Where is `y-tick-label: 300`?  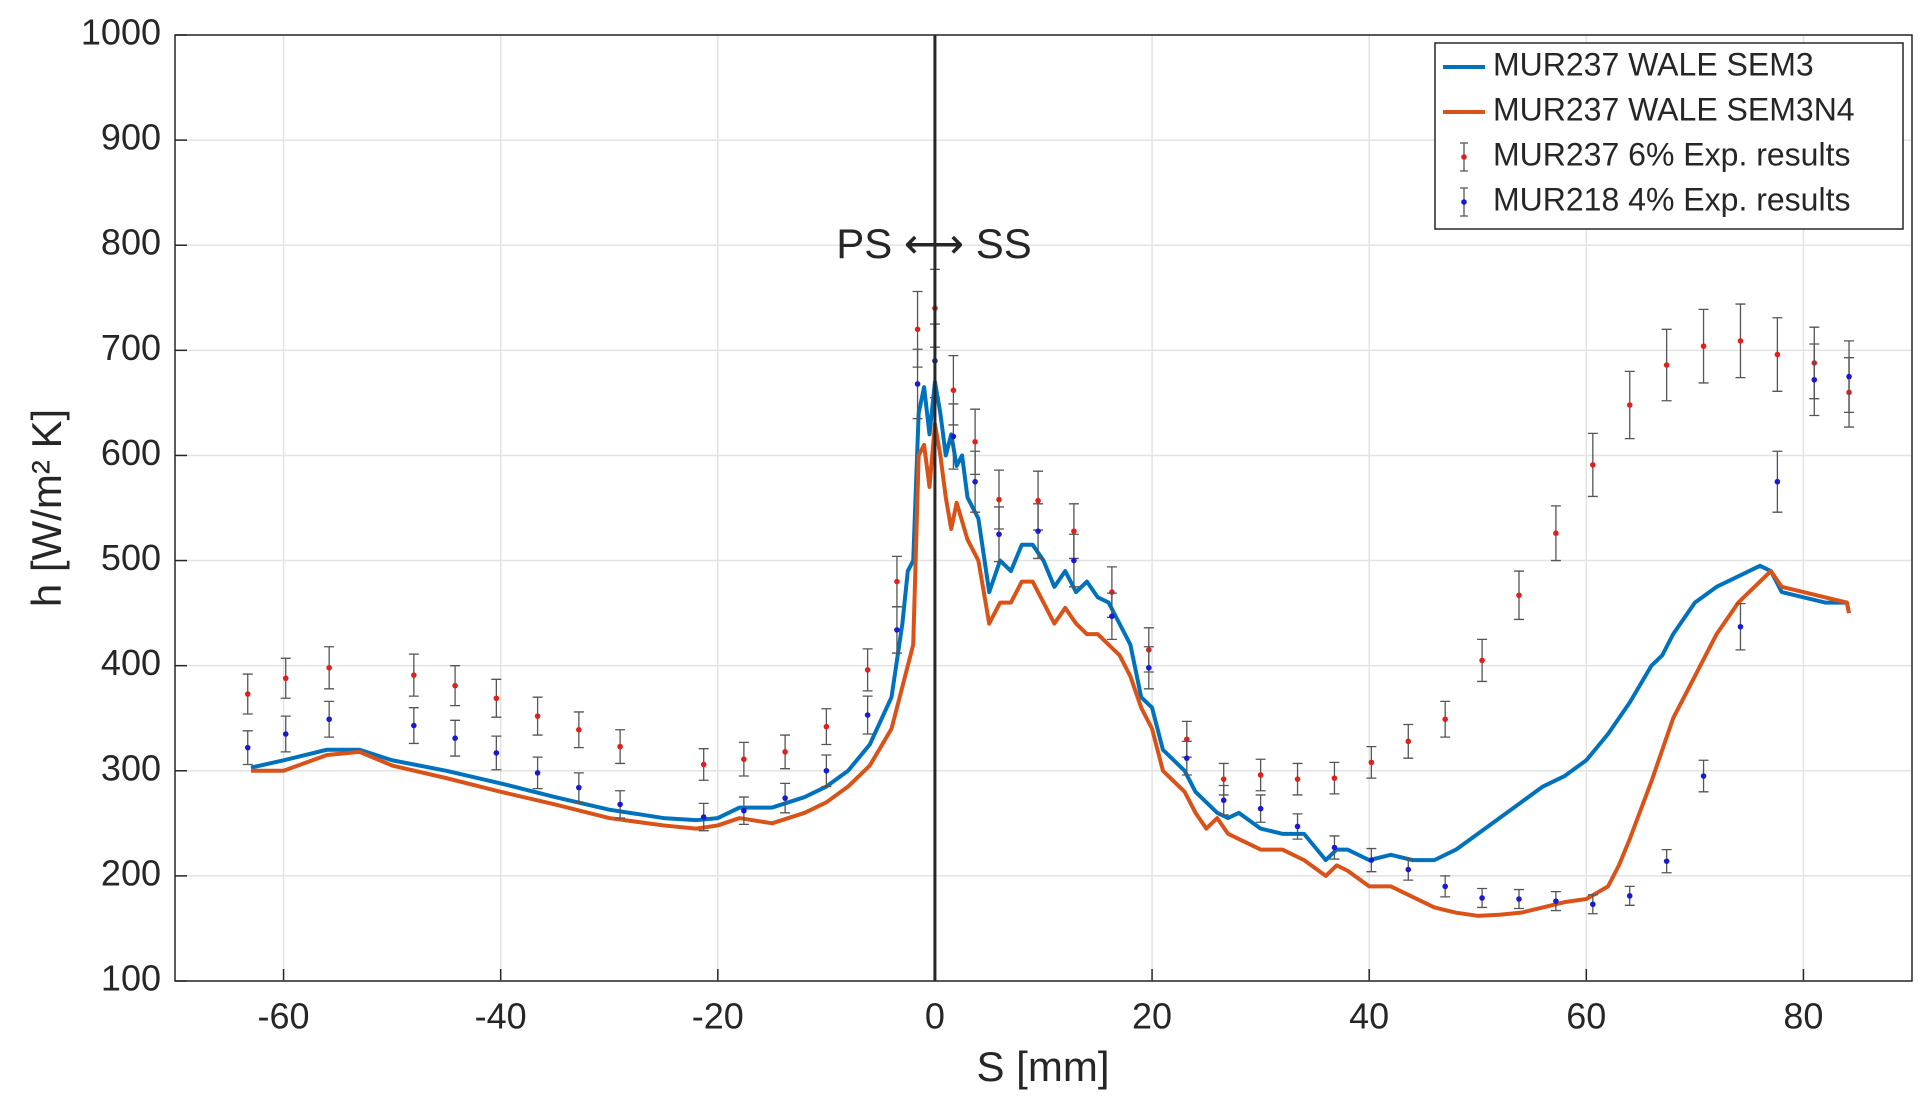 y-tick-label: 300 is located at coordinates (131, 767).